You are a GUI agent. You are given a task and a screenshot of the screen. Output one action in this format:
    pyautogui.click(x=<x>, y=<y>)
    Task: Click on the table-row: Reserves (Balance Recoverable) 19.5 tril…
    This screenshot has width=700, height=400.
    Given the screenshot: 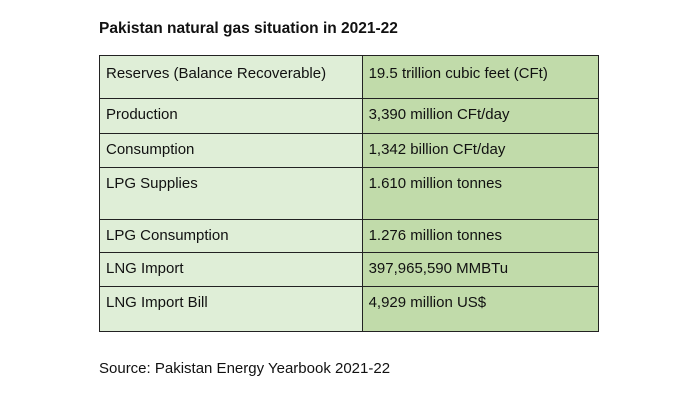 What is the action you would take?
    pyautogui.click(x=349, y=77)
    